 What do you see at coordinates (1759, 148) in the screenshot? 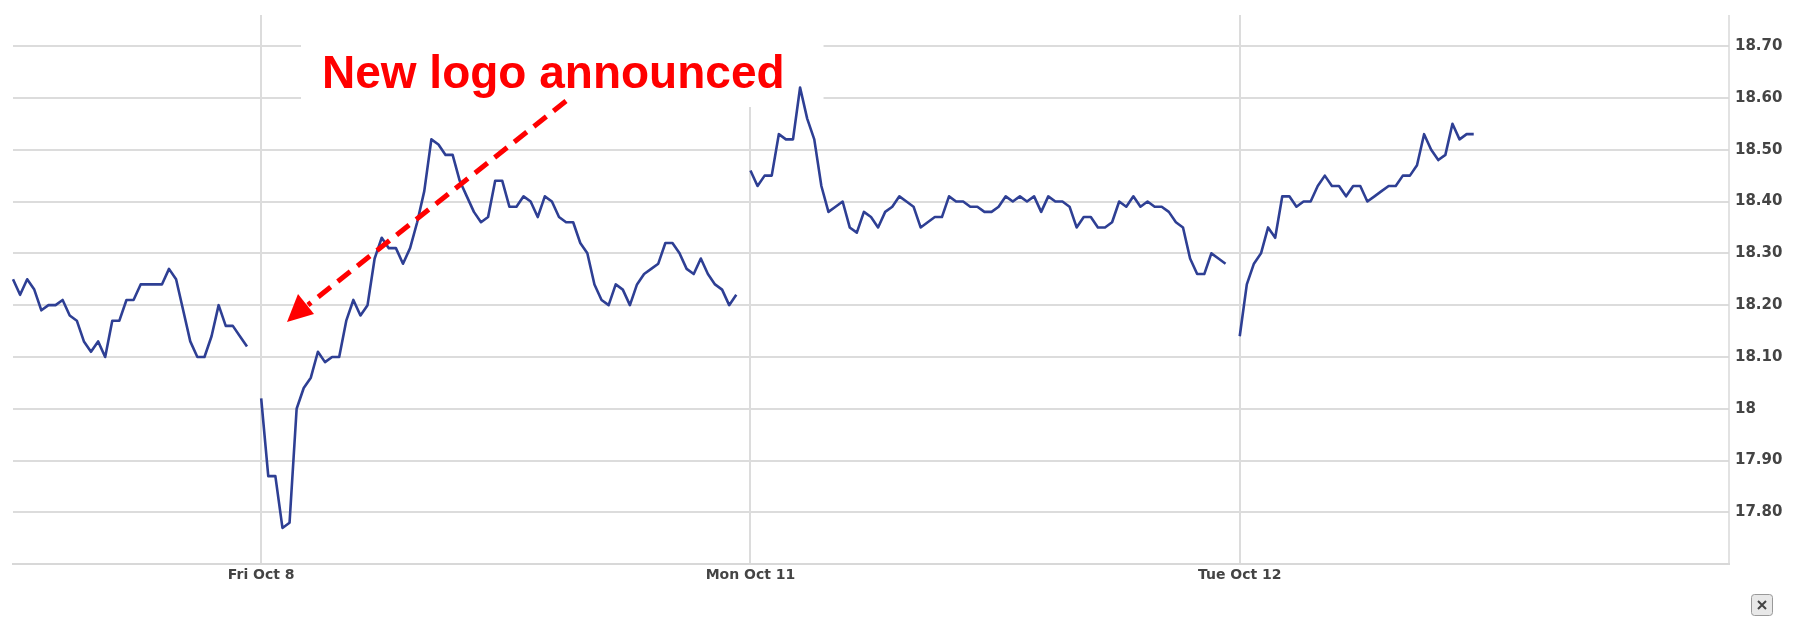
I see `y-tick-label: 18.50` at bounding box center [1759, 148].